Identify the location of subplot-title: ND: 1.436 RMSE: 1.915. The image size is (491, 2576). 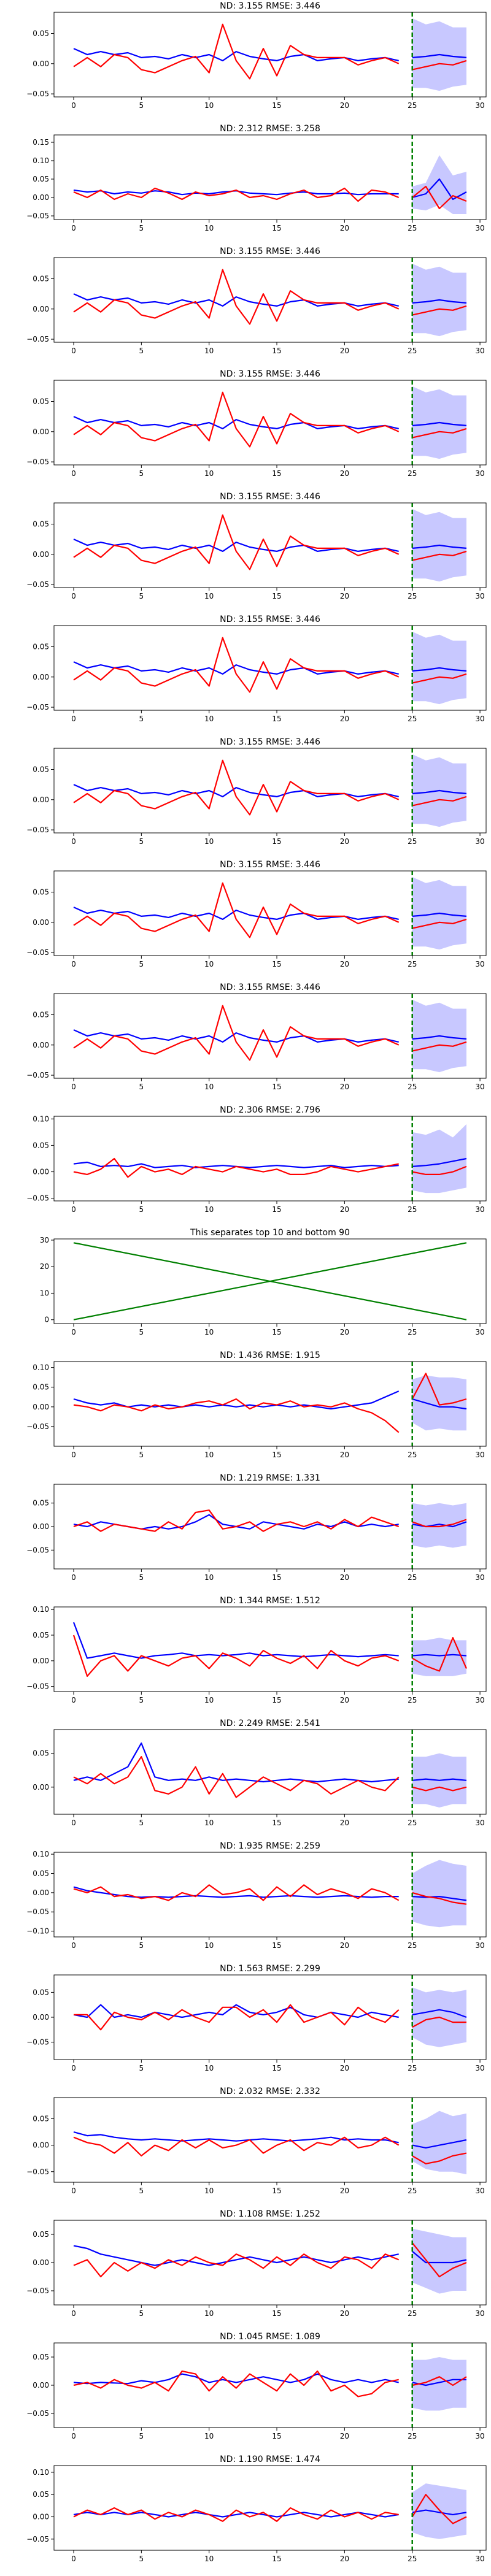
(270, 1355).